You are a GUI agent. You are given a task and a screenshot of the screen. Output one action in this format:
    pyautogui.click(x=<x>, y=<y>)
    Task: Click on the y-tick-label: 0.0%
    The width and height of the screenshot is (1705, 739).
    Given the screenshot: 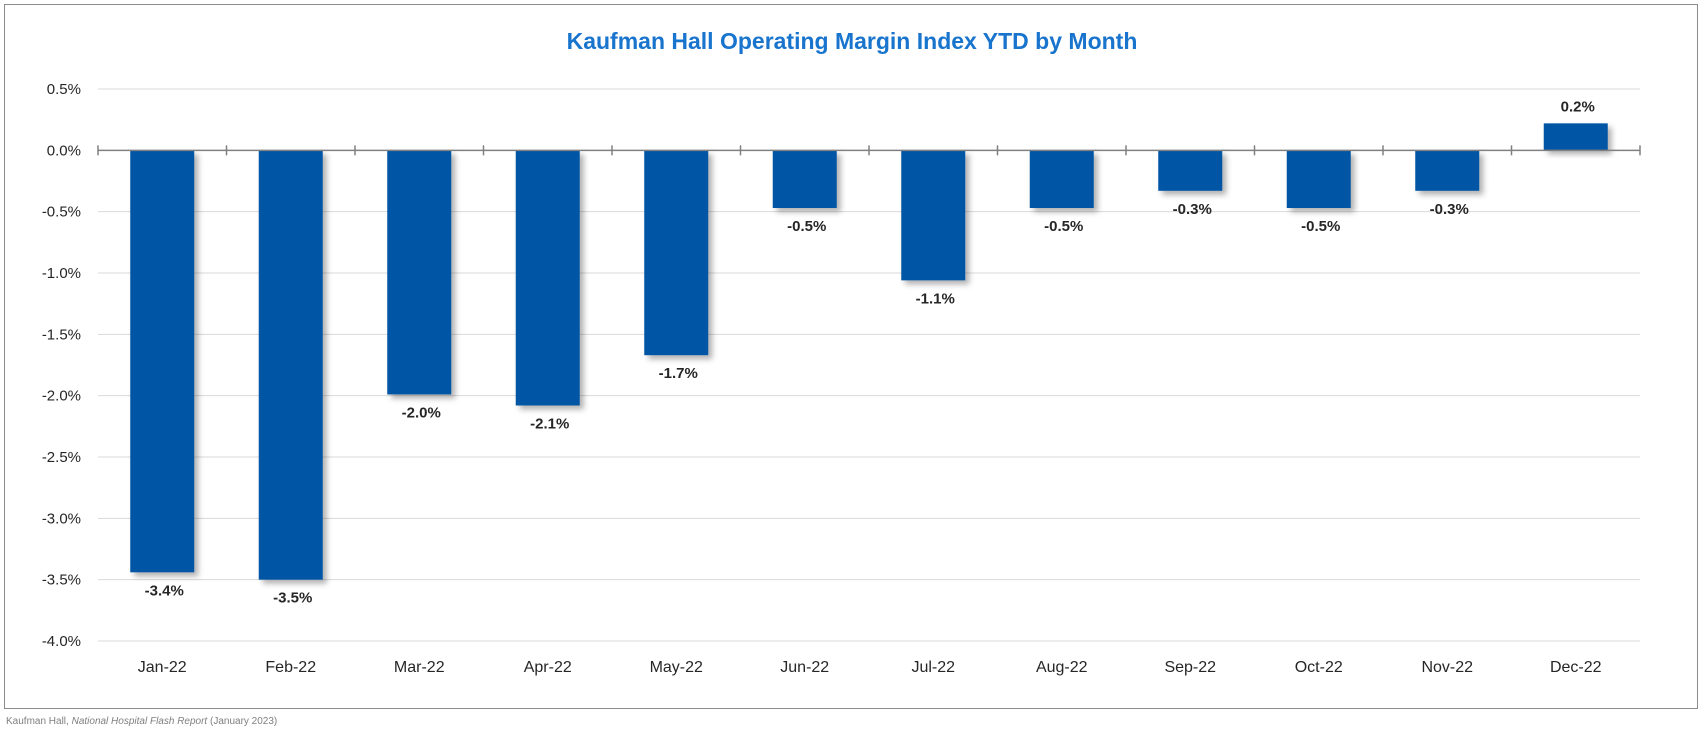 What is the action you would take?
    pyautogui.click(x=64, y=150)
    